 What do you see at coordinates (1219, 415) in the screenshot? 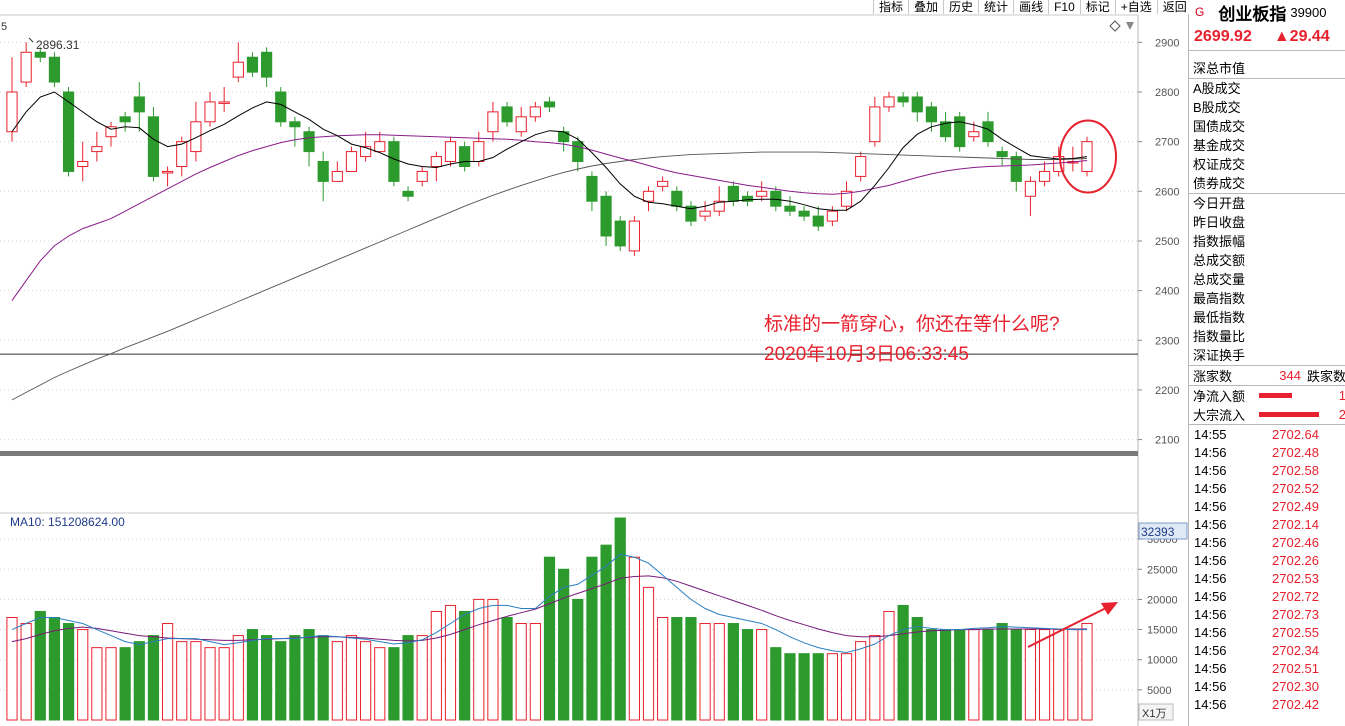
I see `flow-label: 大宗流入` at bounding box center [1219, 415].